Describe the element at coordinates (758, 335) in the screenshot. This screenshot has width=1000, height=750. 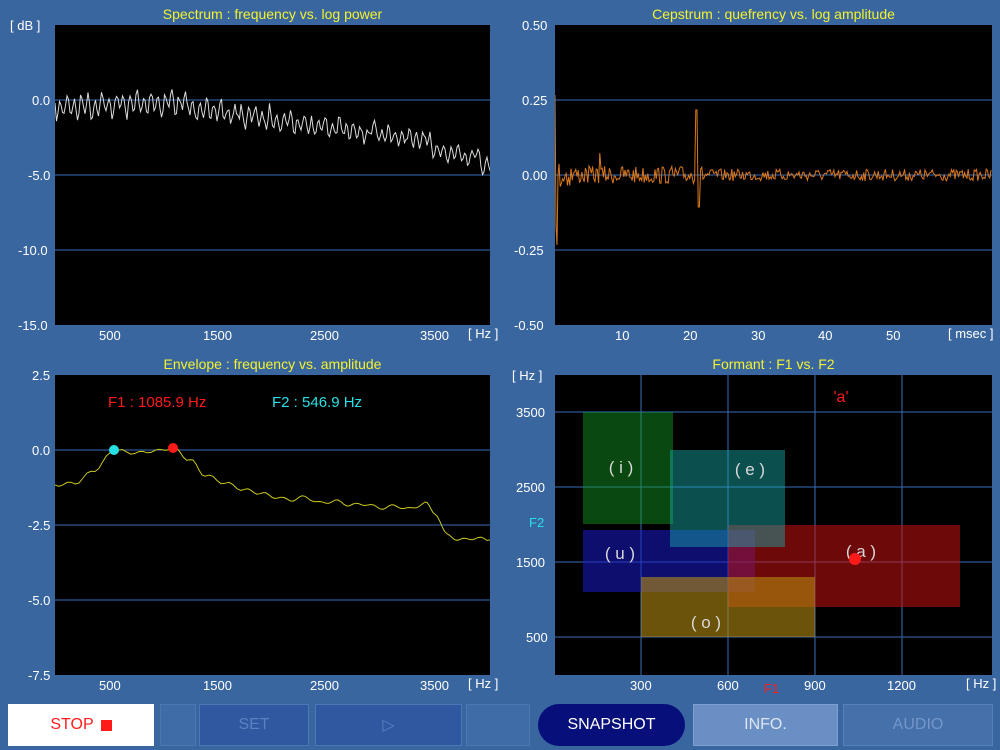
I see `cepstrum-x-tick: 30` at that location.